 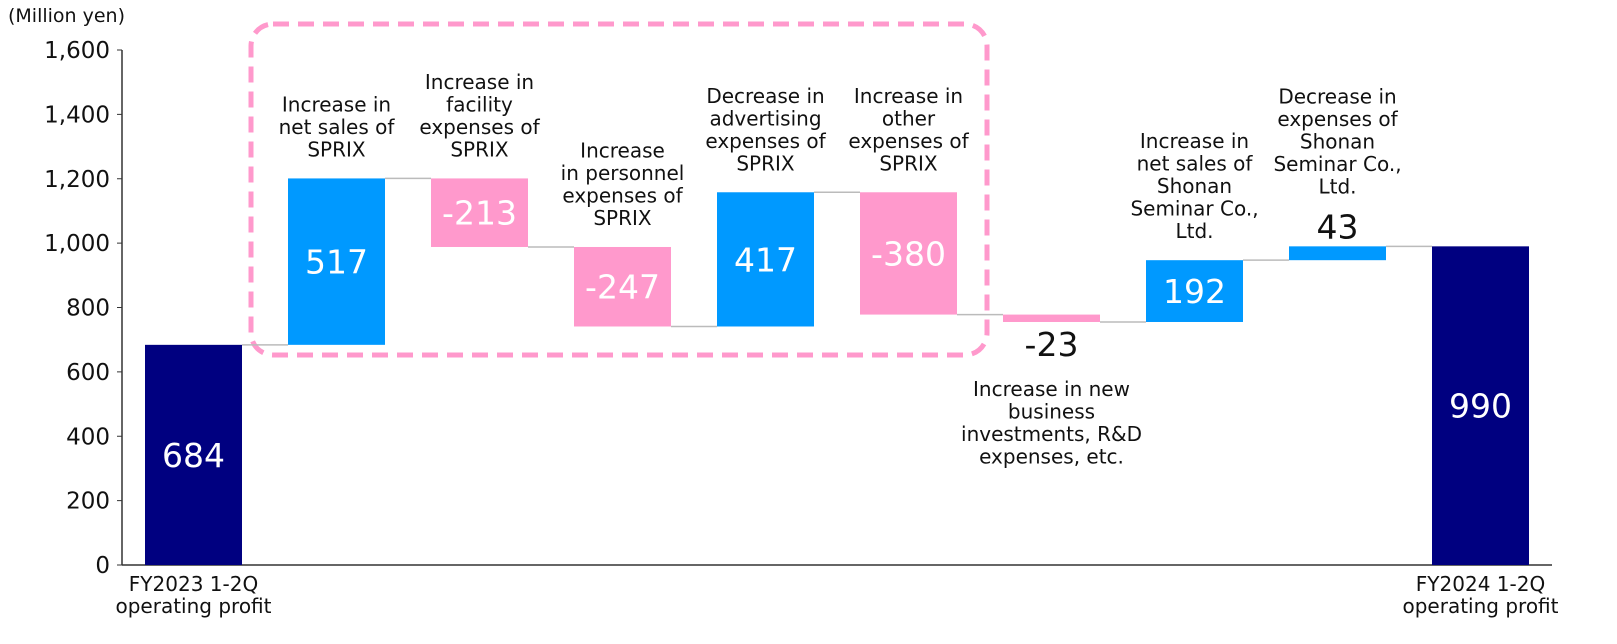 What do you see at coordinates (88, 309) in the screenshot?
I see `y-tick-label: 800` at bounding box center [88, 309].